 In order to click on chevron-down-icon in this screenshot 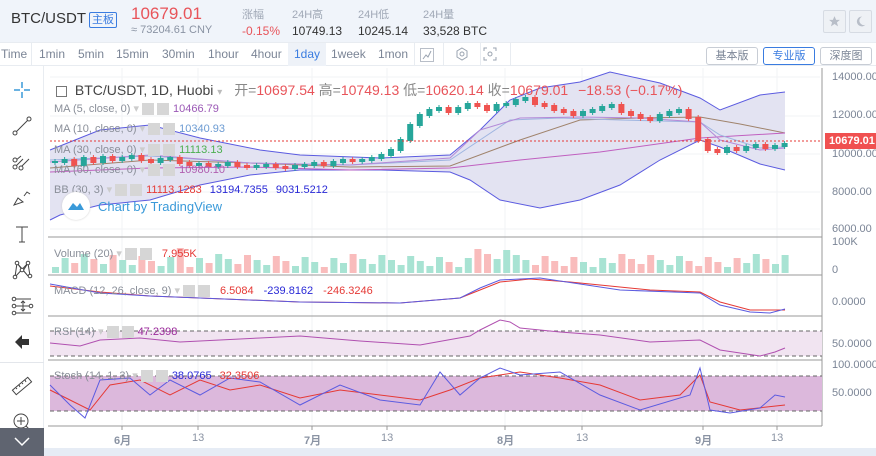, I will do `click(22, 442)`.